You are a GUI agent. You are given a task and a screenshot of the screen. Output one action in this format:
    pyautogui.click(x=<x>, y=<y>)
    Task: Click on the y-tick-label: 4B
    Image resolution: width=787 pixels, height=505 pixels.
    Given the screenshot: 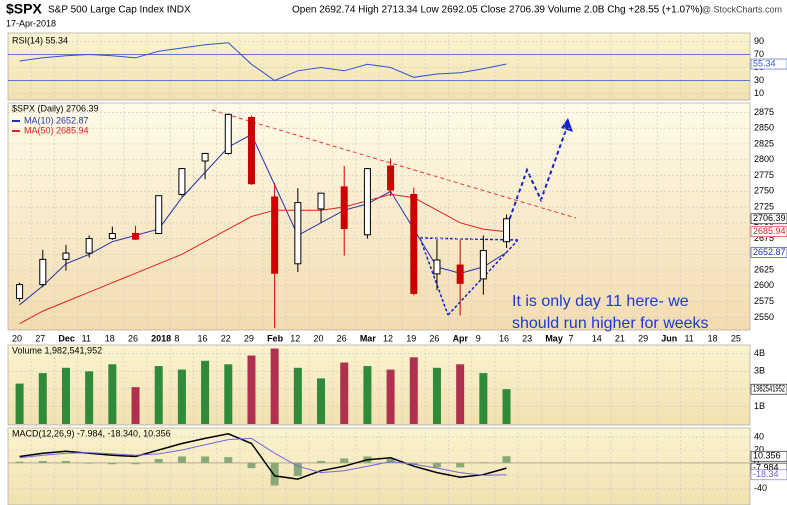 What is the action you would take?
    pyautogui.click(x=759, y=353)
    